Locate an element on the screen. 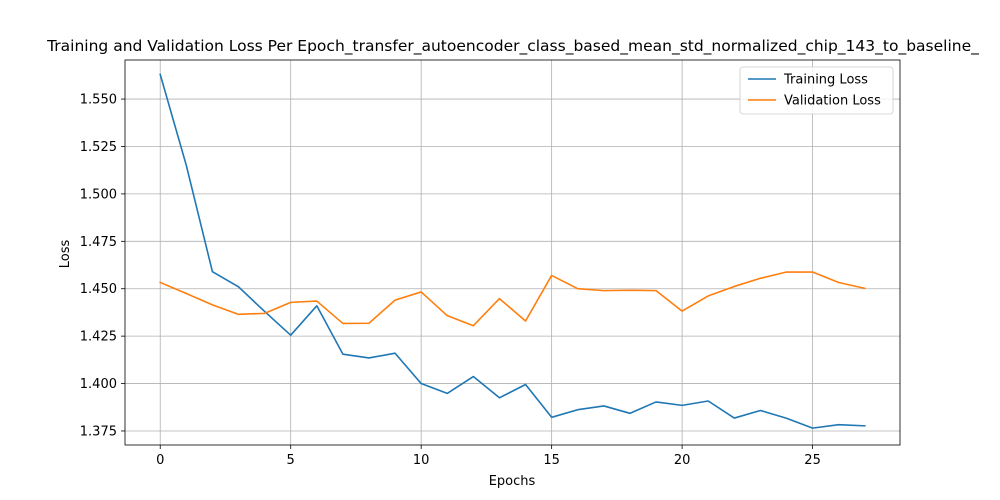 The height and width of the screenshot is (500, 1000). legend-box is located at coordinates (816, 90).